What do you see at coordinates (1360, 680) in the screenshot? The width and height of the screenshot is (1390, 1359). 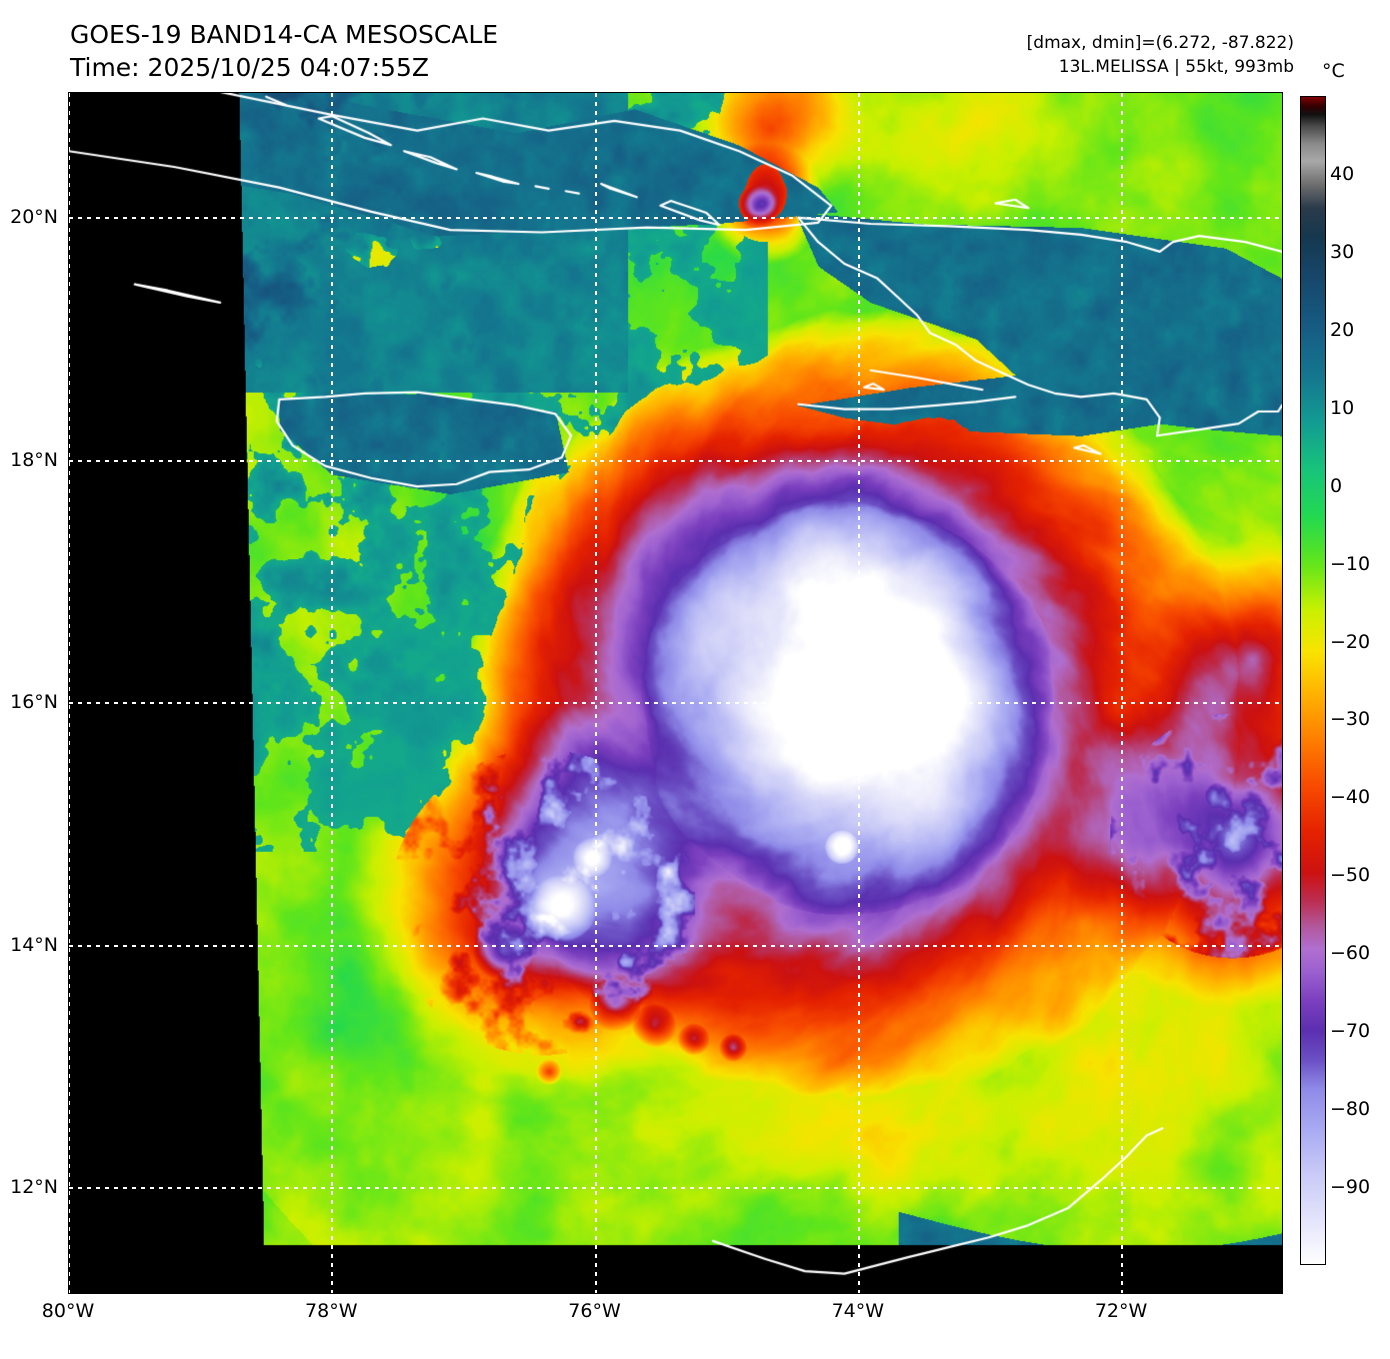 I see `colorbar-tick-labels: 40 30 20 10 0 −10 −20 −30 −40 −50 −60 −70 −80 −90` at bounding box center [1360, 680].